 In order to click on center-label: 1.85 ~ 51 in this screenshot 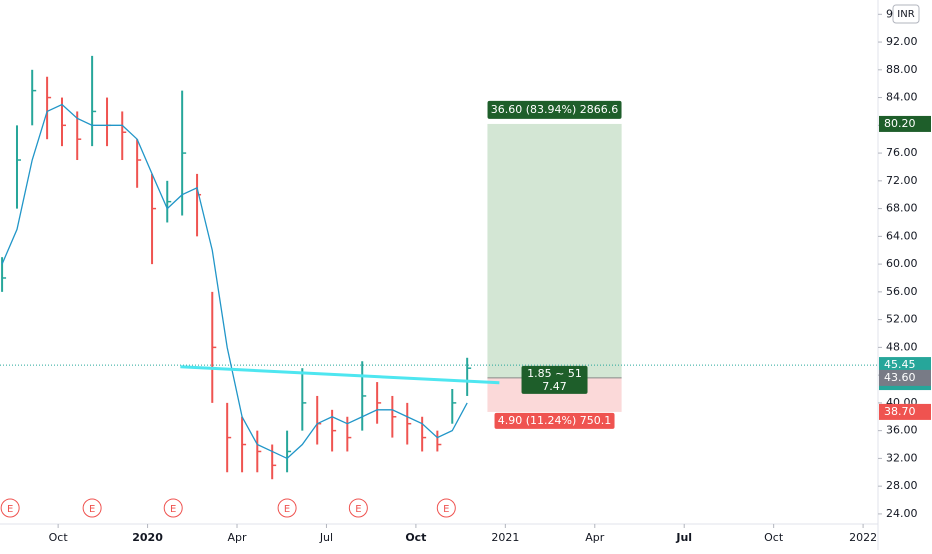, I will do `click(554, 373)`.